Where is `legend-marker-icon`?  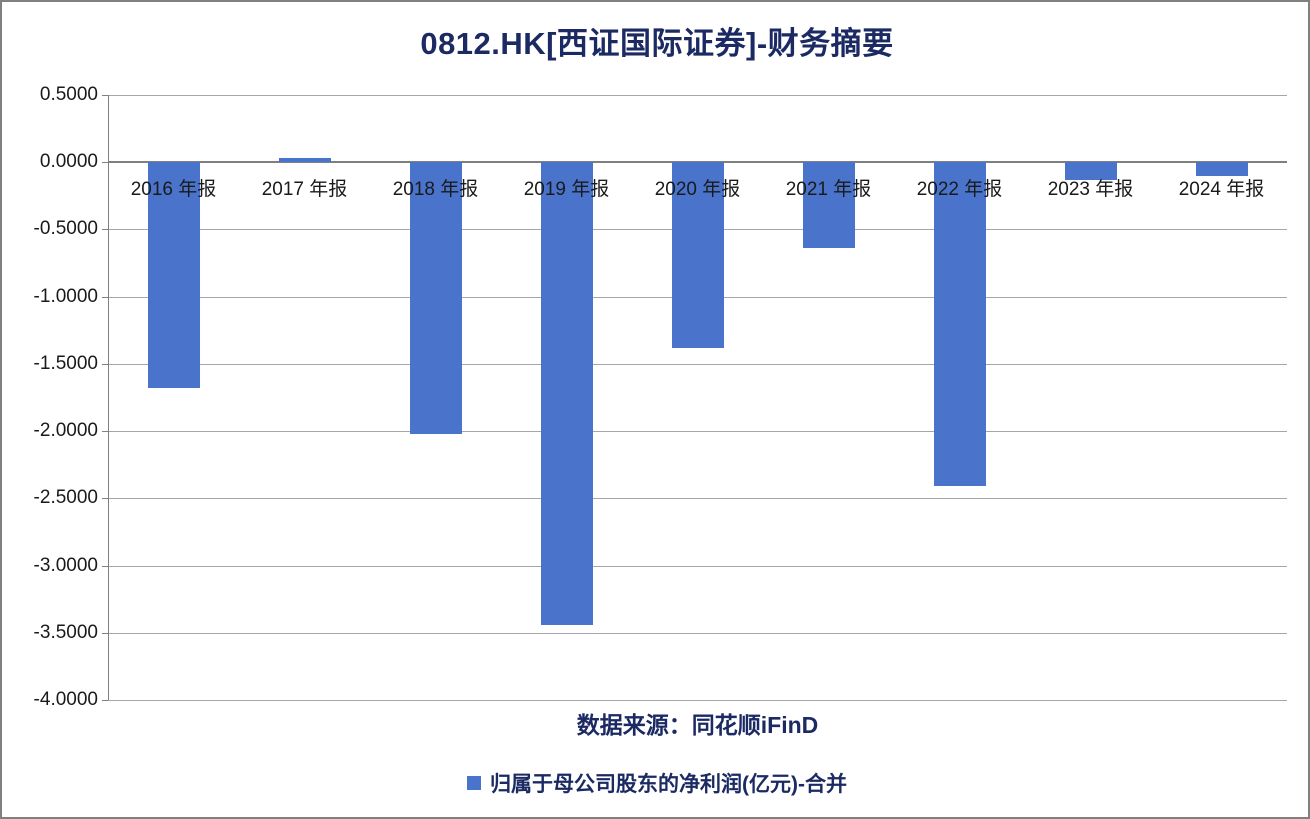 legend-marker-icon is located at coordinates (474, 783).